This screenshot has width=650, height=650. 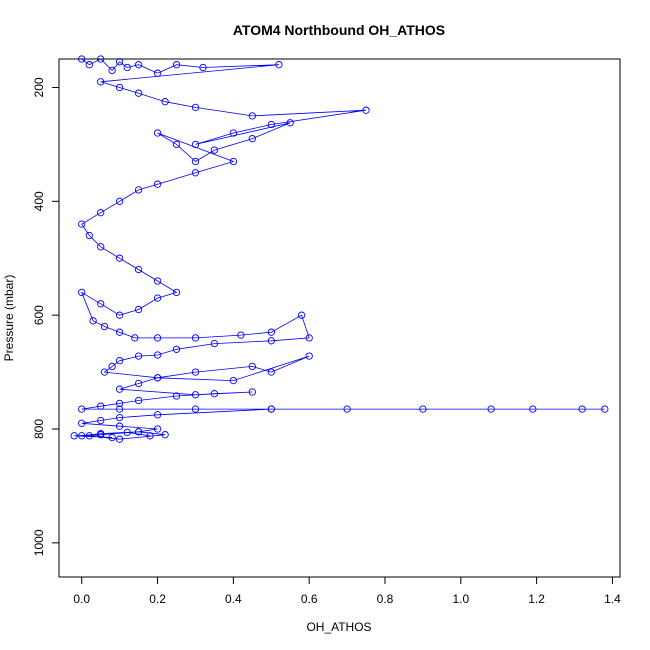 What do you see at coordinates (9, 318) in the screenshot?
I see `y-axis-label: Pressure (mbar)` at bounding box center [9, 318].